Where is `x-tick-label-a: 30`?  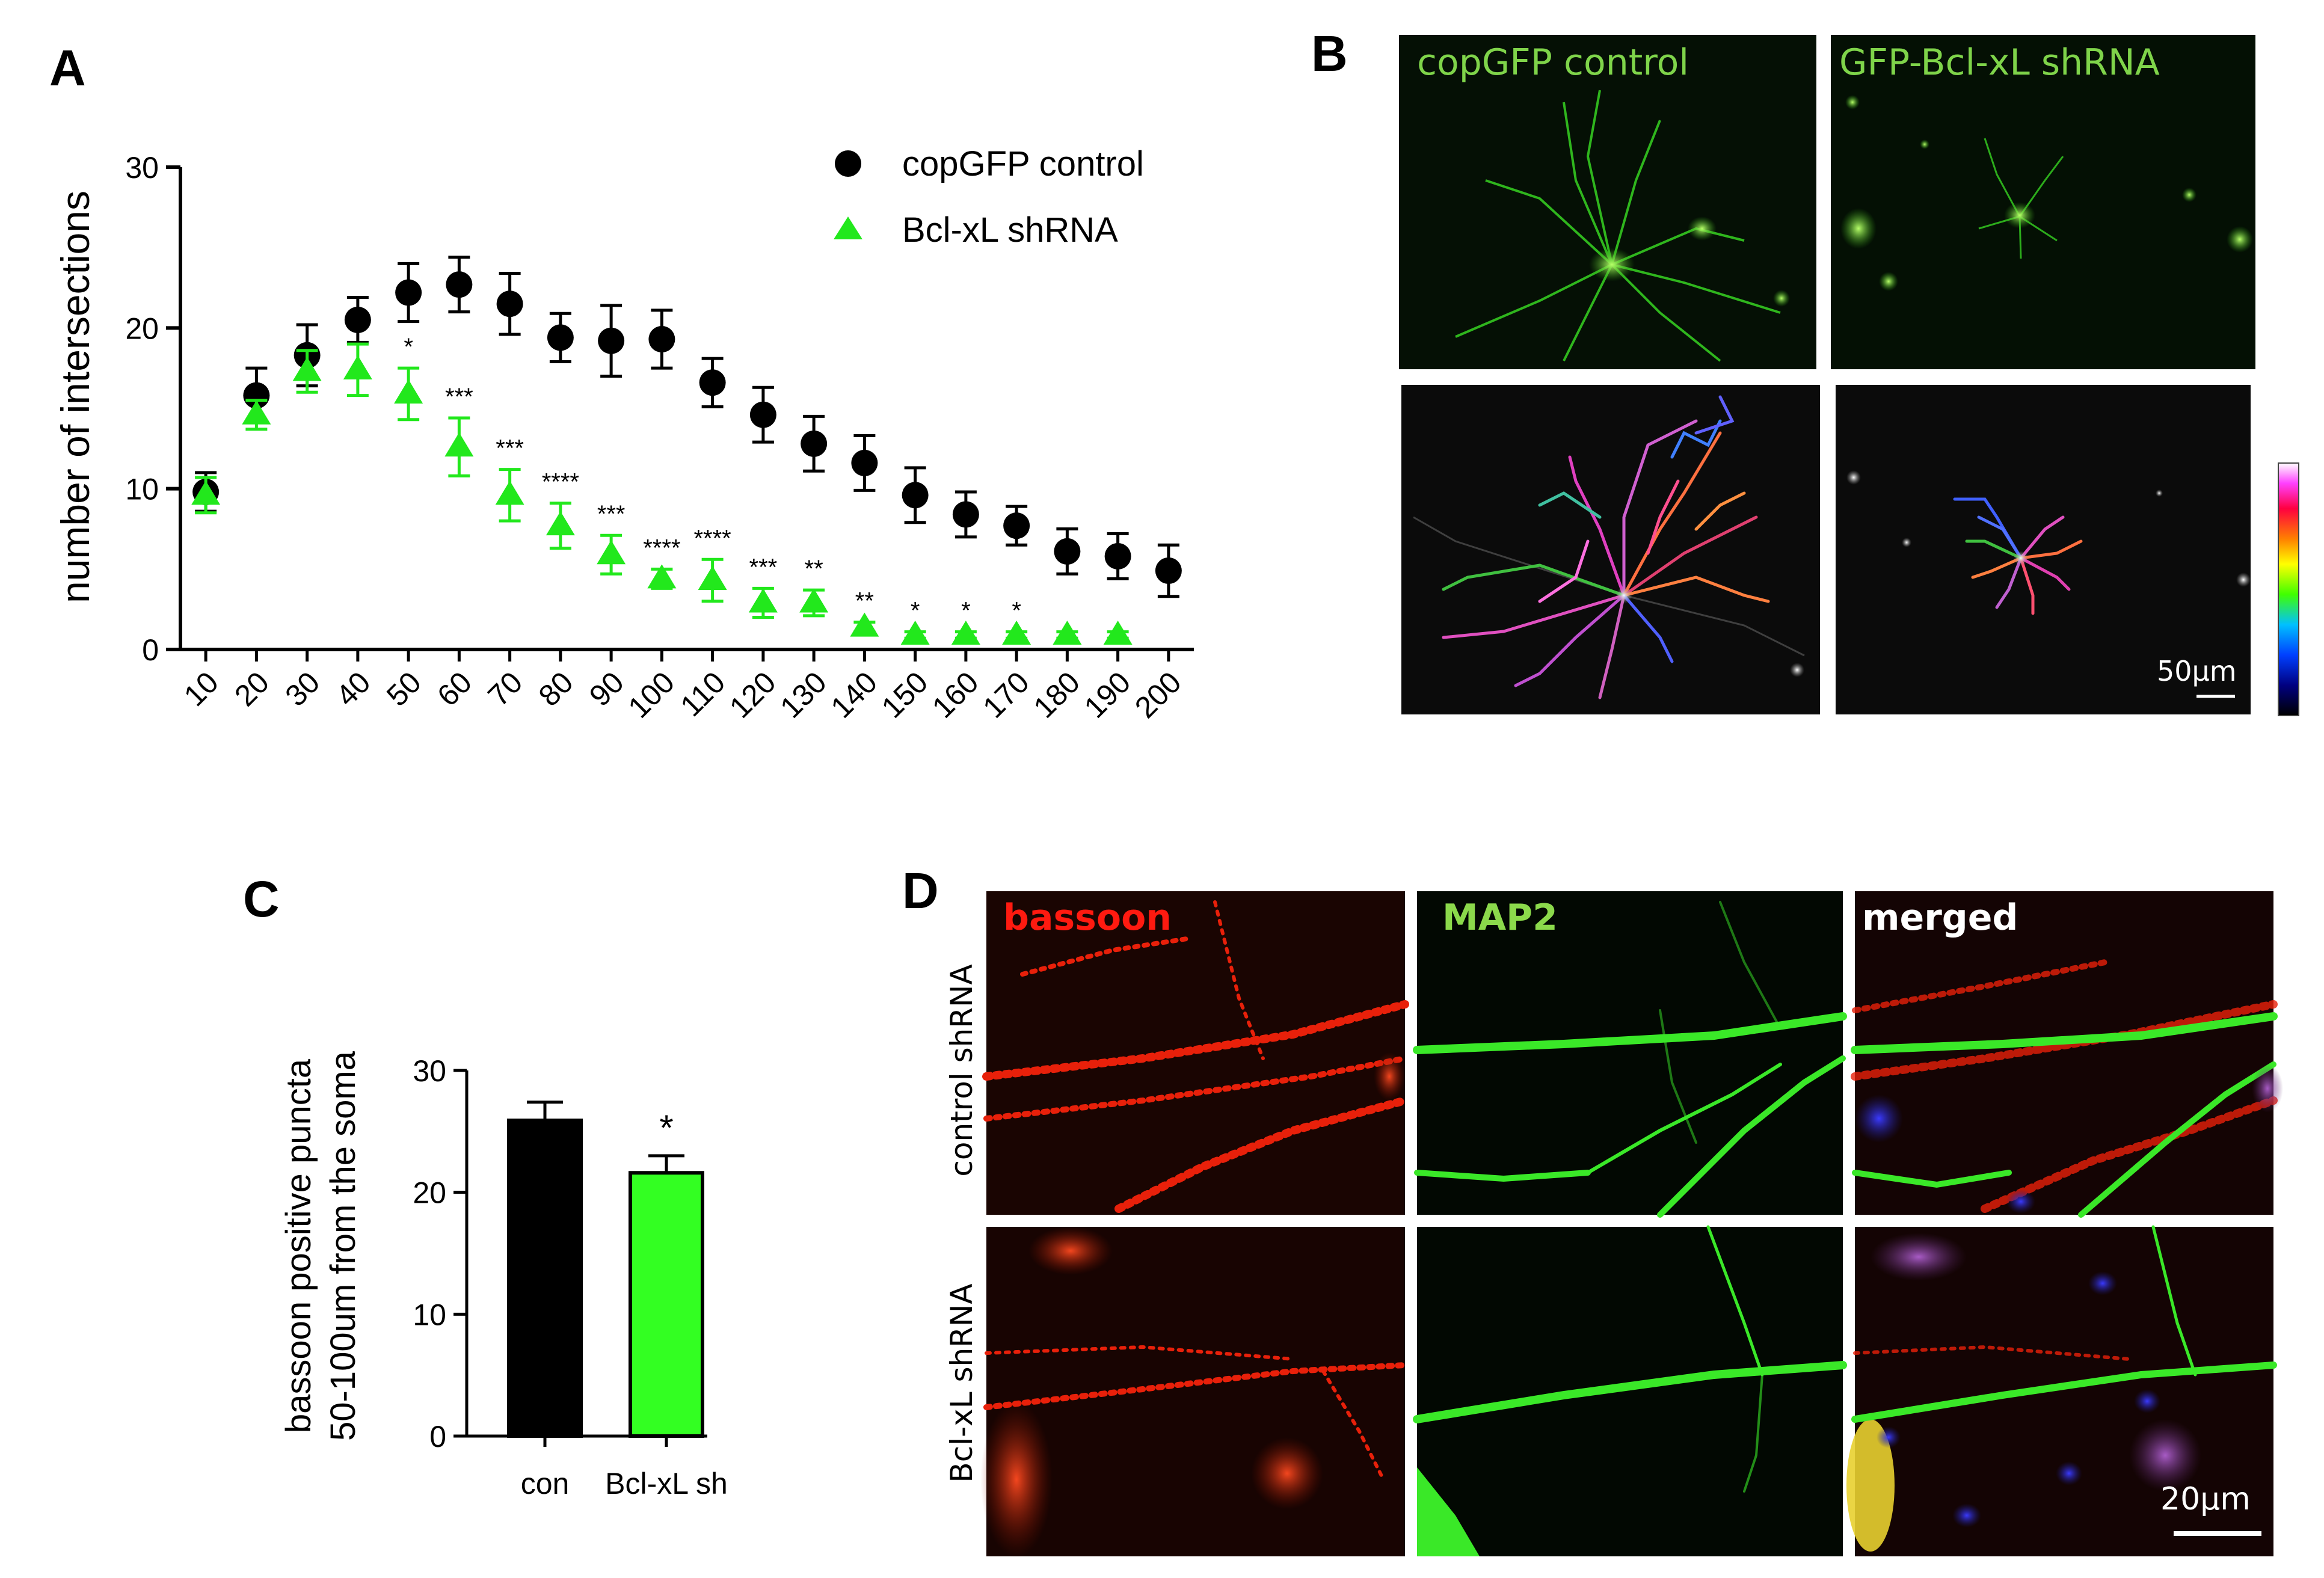 x-tick-label-a: 30 is located at coordinates (302, 689).